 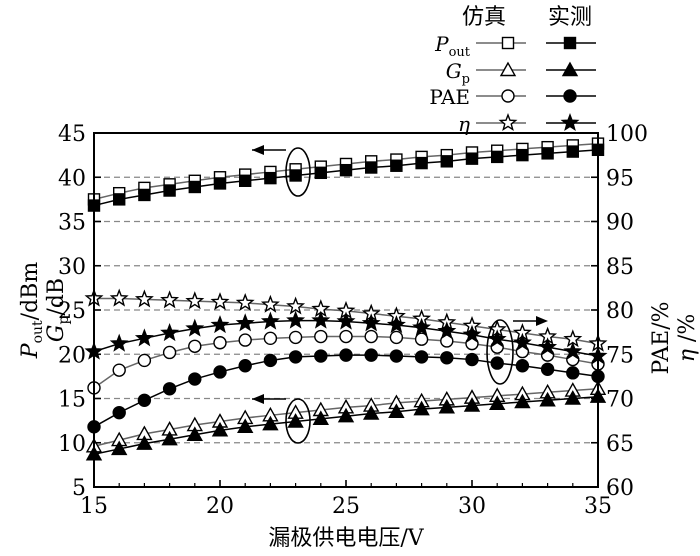 I want to click on y-right-tick-label: 90, so click(x=620, y=223).